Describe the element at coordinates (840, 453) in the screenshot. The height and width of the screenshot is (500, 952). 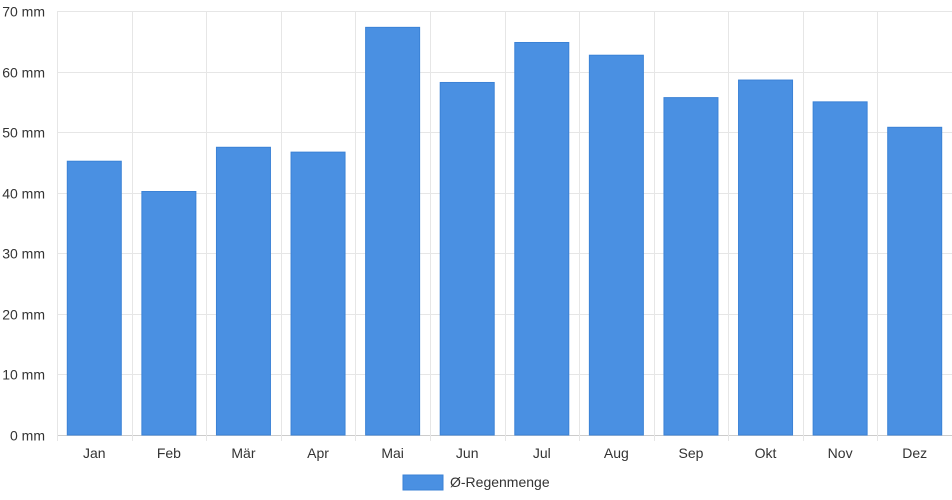
I see `x-tick-label: Nov` at that location.